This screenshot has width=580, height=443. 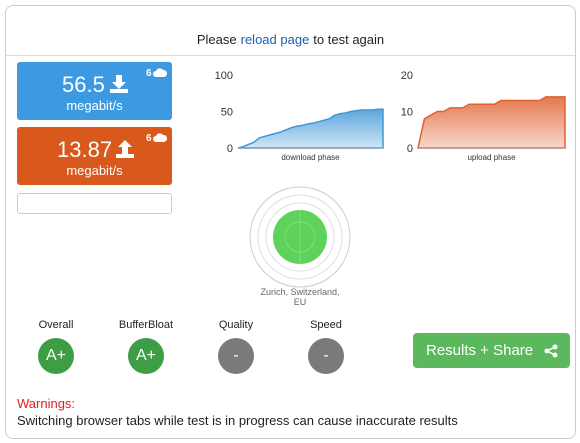 I want to click on download-streams: 6, so click(x=149, y=73).